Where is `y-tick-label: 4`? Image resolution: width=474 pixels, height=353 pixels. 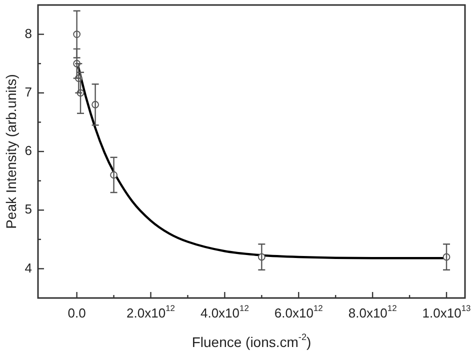 y-tick-label: 4 is located at coordinates (28, 268).